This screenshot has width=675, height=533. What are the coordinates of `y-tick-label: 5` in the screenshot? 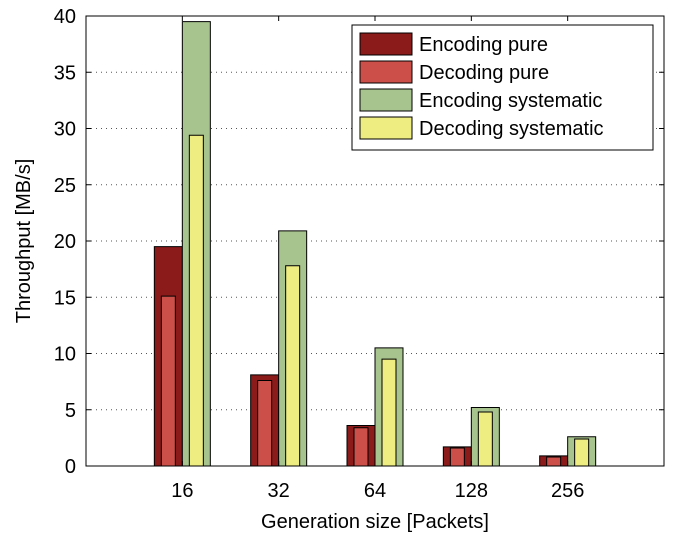 It's located at (70, 411).